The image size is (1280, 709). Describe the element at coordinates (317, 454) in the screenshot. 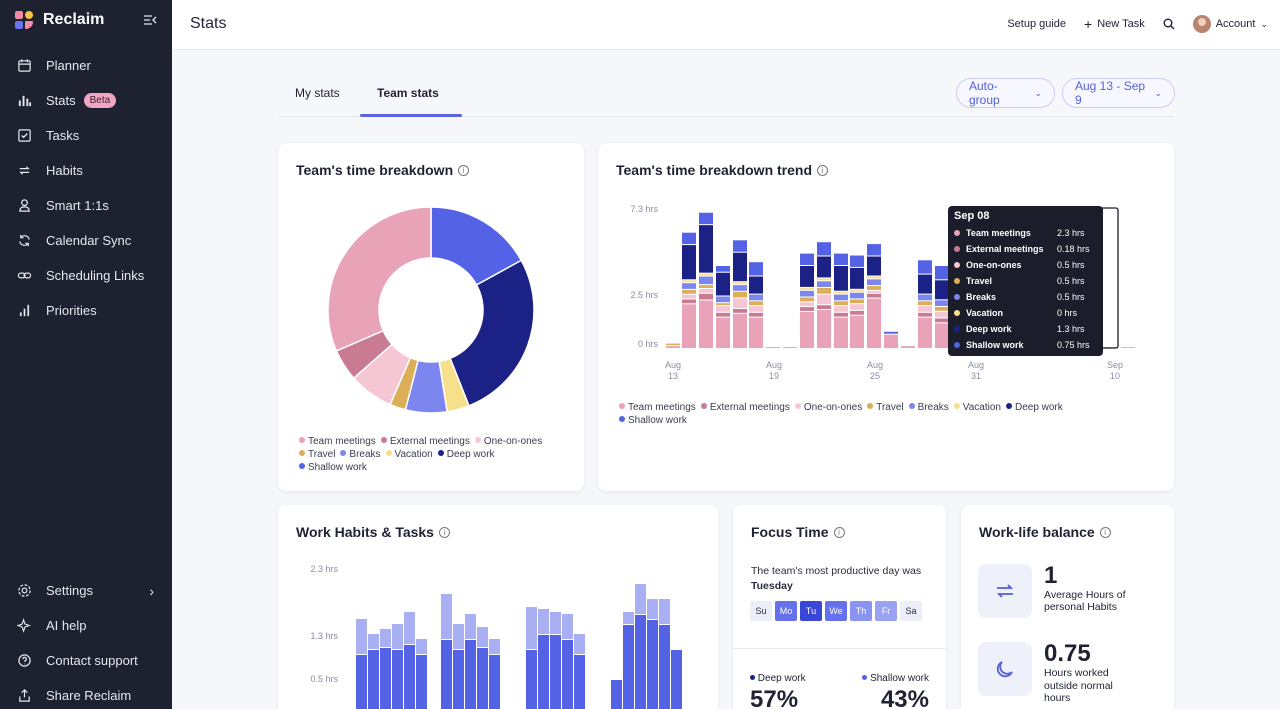

I see `legend-item: Travel` at that location.